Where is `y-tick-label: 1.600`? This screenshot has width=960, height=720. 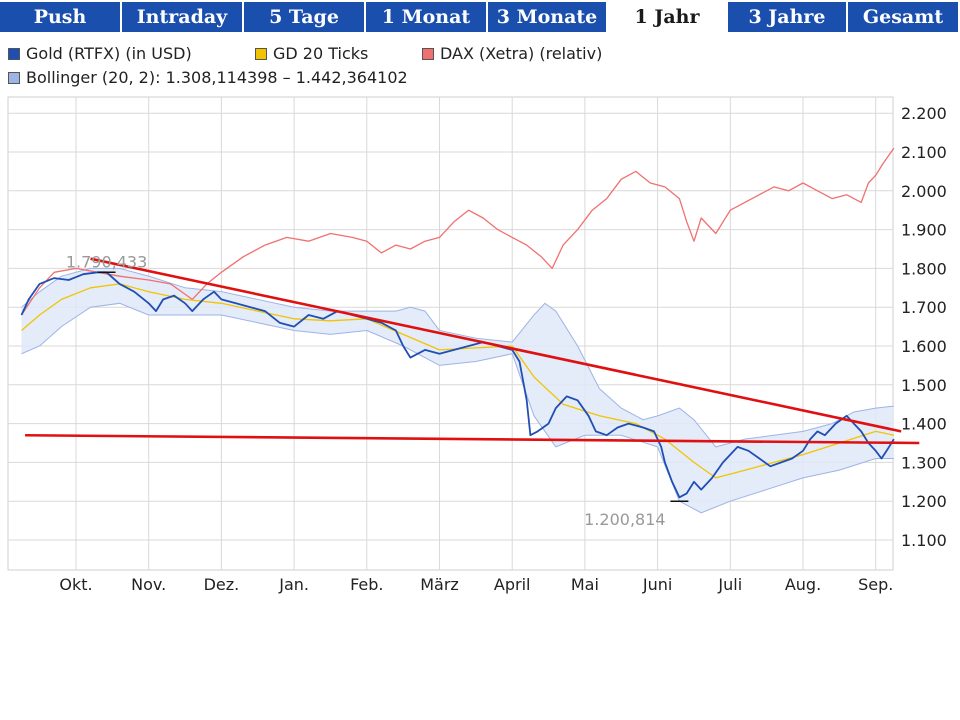
y-tick-label: 1.600 is located at coordinates (924, 346).